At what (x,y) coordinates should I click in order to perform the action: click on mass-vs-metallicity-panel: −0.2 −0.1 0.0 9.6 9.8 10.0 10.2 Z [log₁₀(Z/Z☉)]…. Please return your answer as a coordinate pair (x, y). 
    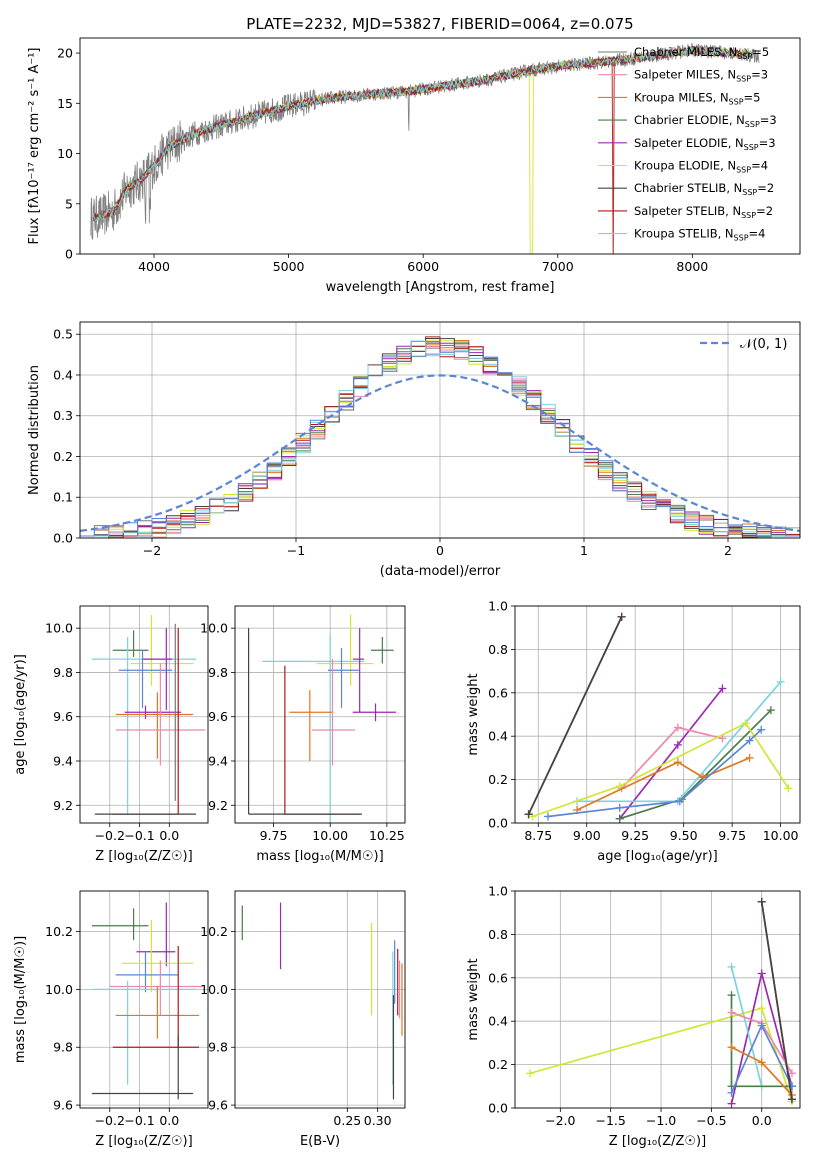
    Looking at the image, I should click on (111, 1019).